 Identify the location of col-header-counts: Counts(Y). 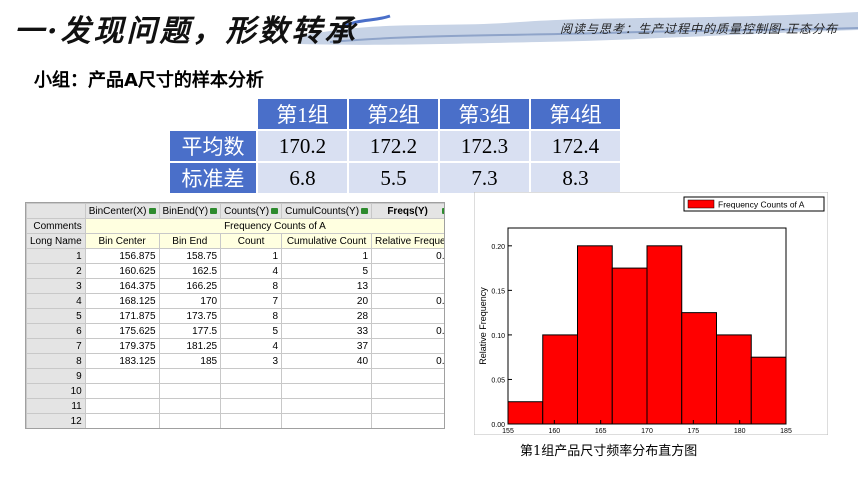
(251, 211).